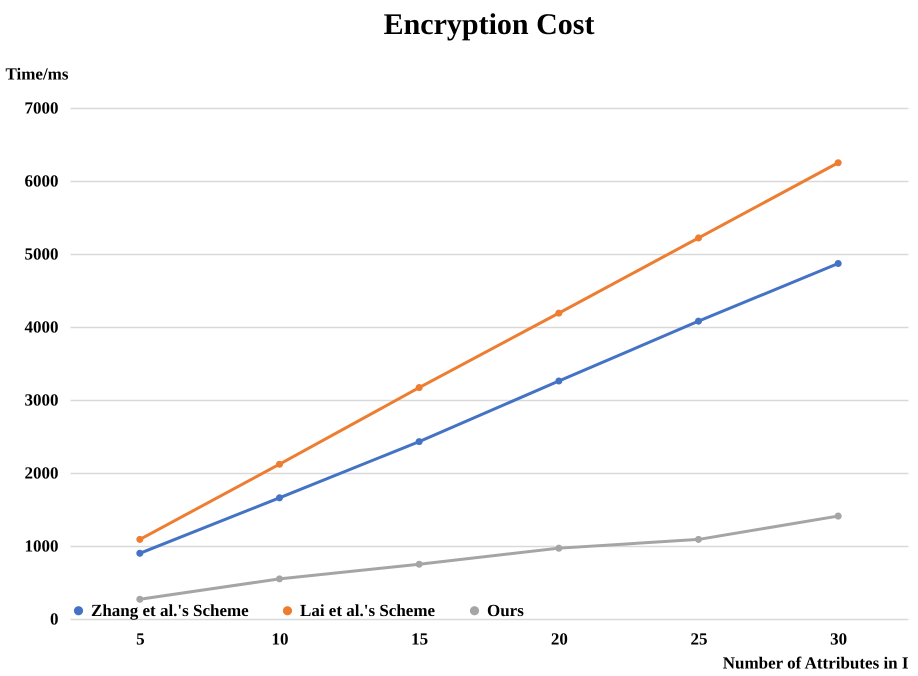 This screenshot has width=918, height=676. What do you see at coordinates (170, 610) in the screenshot?
I see `legend-label: Zhang et al.'s Scheme` at bounding box center [170, 610].